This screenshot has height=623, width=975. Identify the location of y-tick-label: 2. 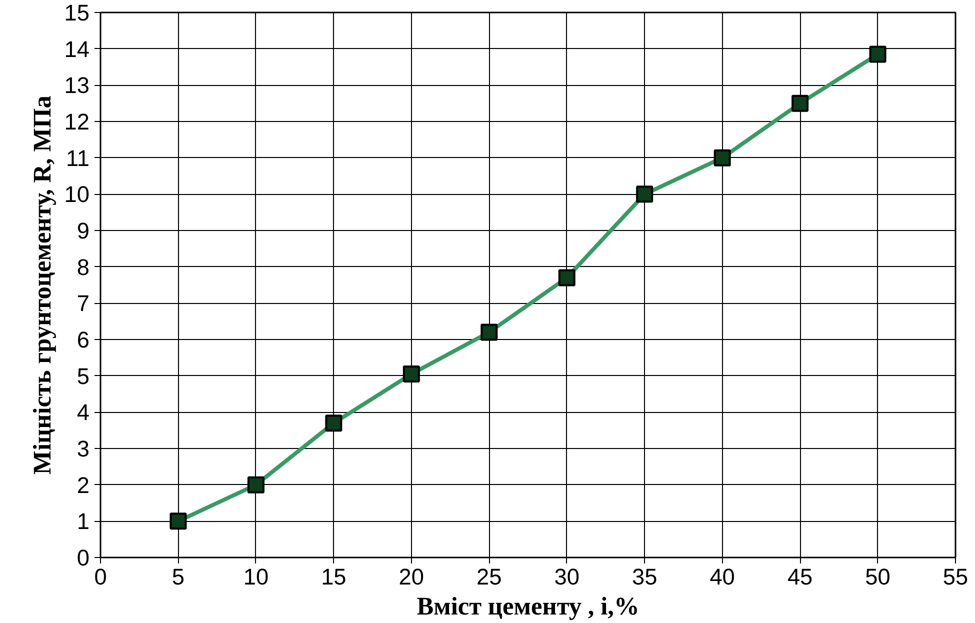
(83, 485).